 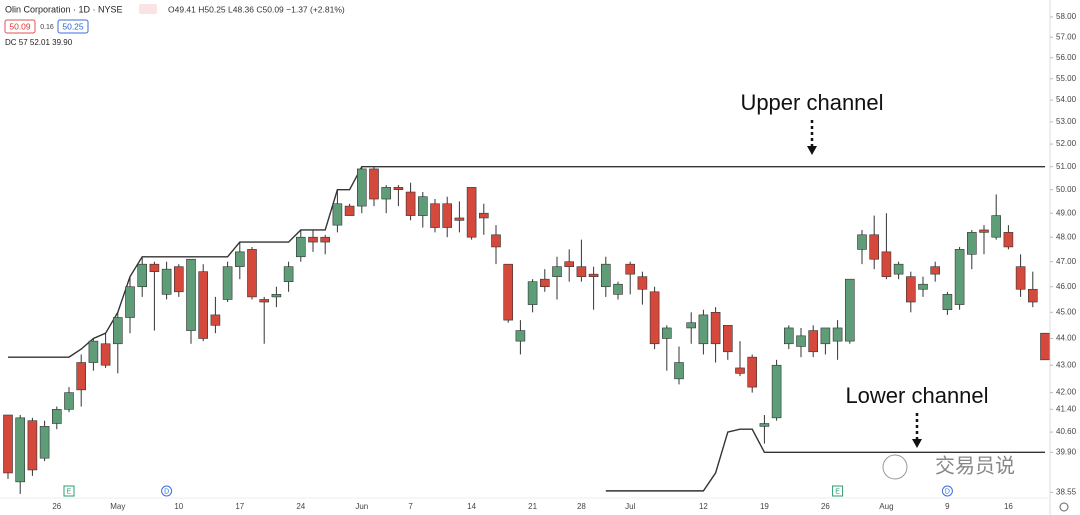 I want to click on badge-text: 50.25, so click(x=73, y=26).